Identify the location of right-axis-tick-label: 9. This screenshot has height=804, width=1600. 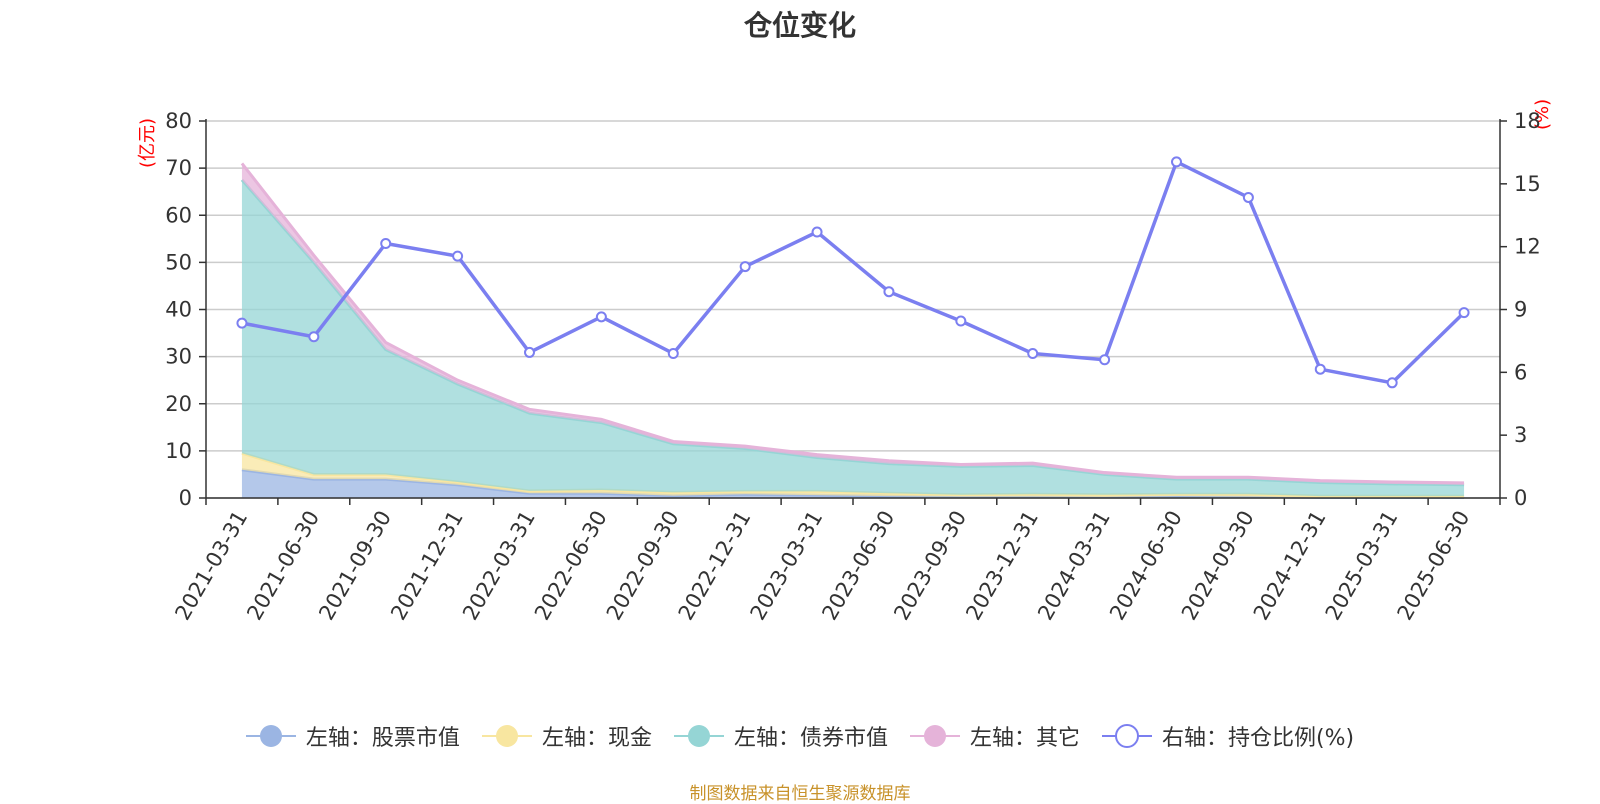
(1520, 310).